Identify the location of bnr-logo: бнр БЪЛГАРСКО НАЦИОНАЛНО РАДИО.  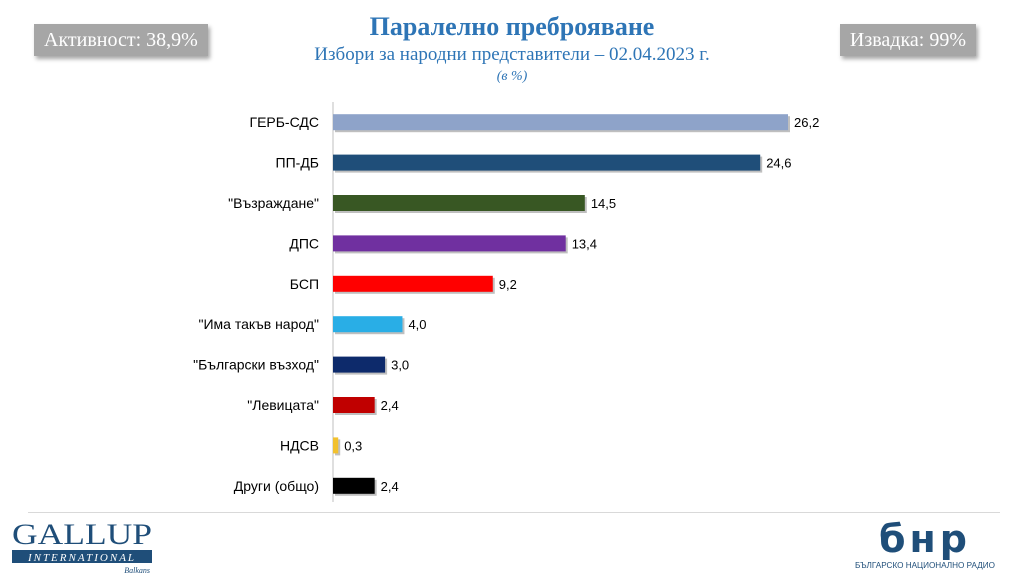
(930, 547).